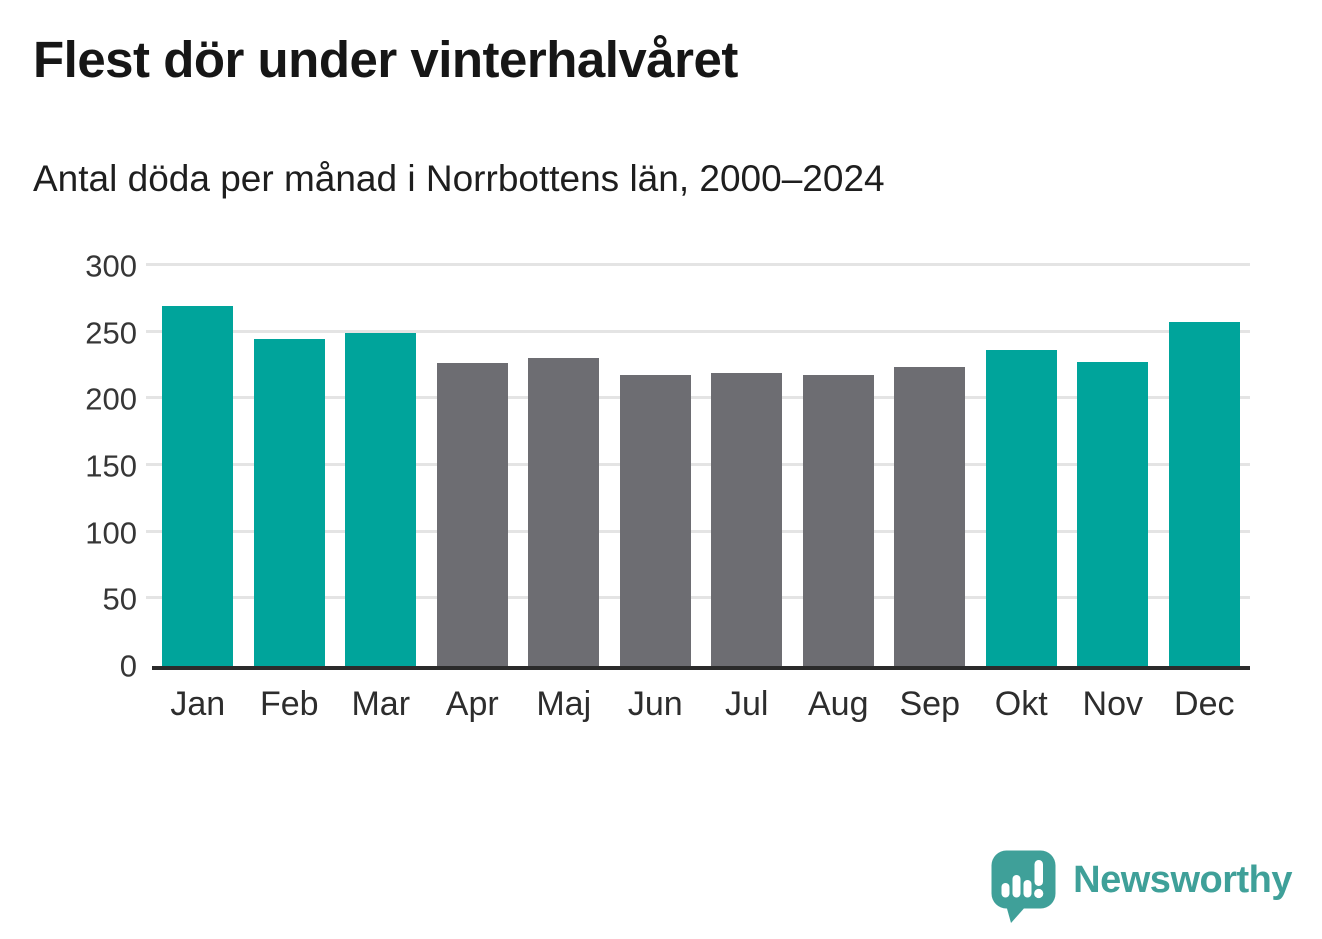  What do you see at coordinates (930, 704) in the screenshot?
I see `x-tick-label: Sep` at bounding box center [930, 704].